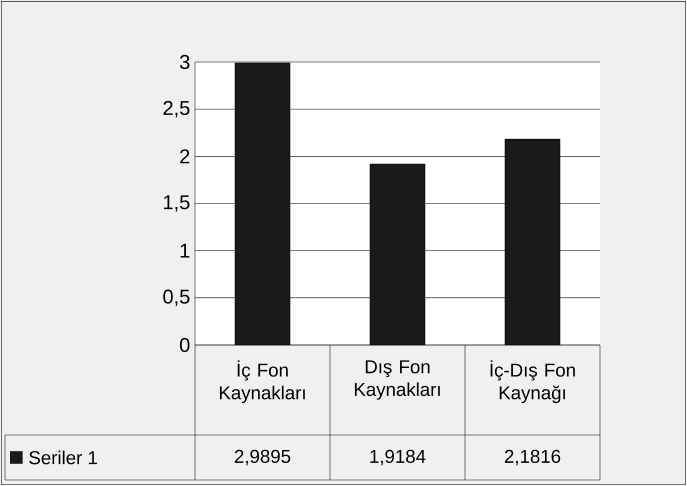 The image size is (687, 486). I want to click on y-tick-label: 1,5, so click(177, 203).